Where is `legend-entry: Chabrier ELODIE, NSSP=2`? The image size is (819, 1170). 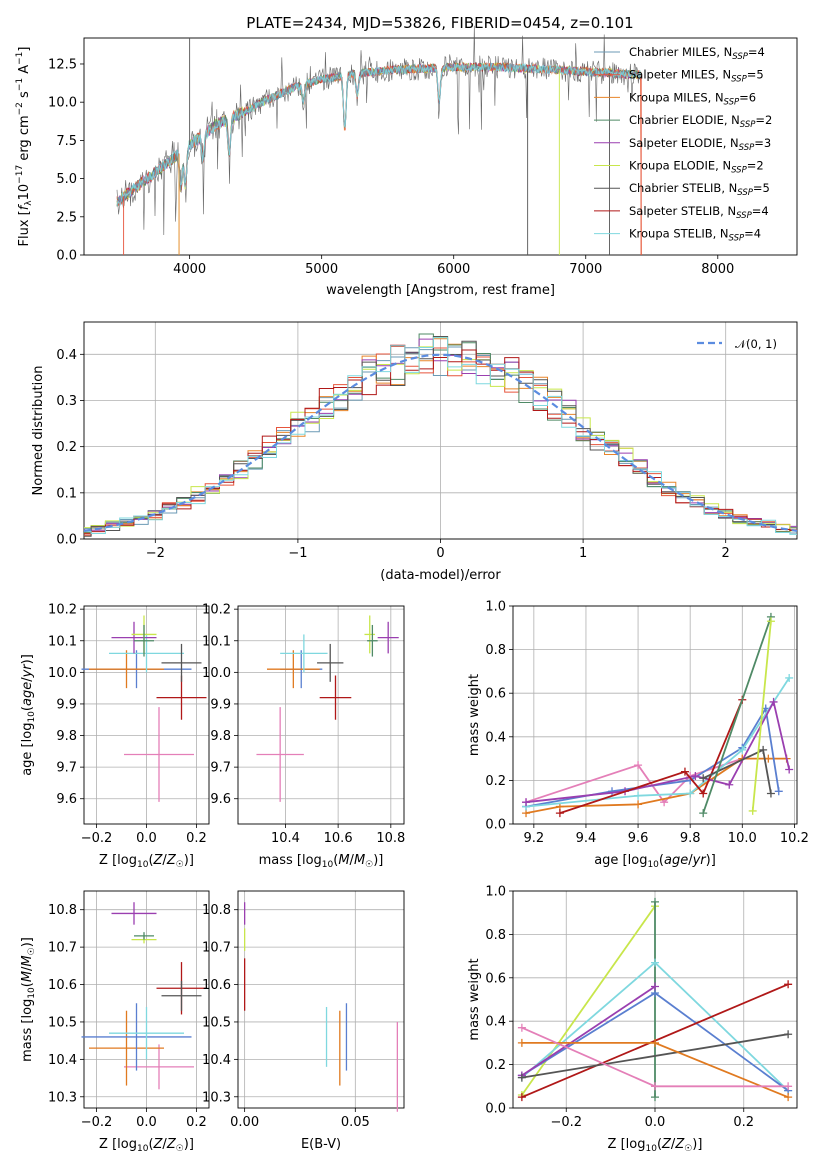 legend-entry: Chabrier ELODIE, NSSP=2 is located at coordinates (700, 121).